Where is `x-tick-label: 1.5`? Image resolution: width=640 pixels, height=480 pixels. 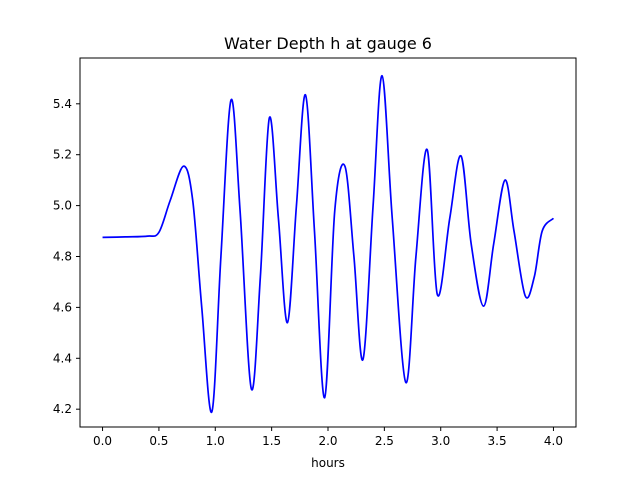
x-tick-label: 1.5 is located at coordinates (271, 441).